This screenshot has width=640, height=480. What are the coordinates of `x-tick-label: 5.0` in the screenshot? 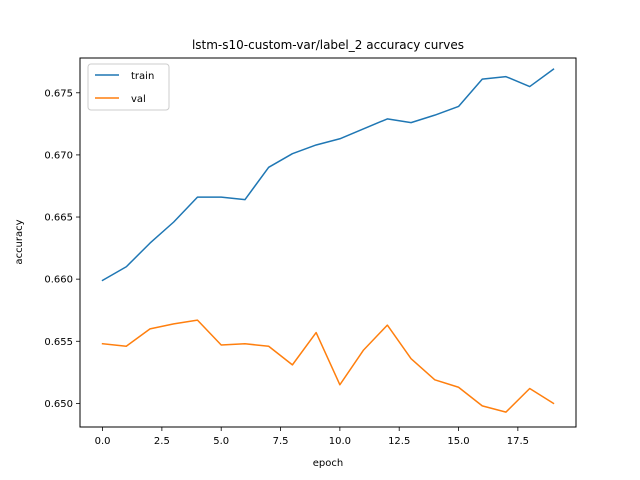 It's located at (221, 441).